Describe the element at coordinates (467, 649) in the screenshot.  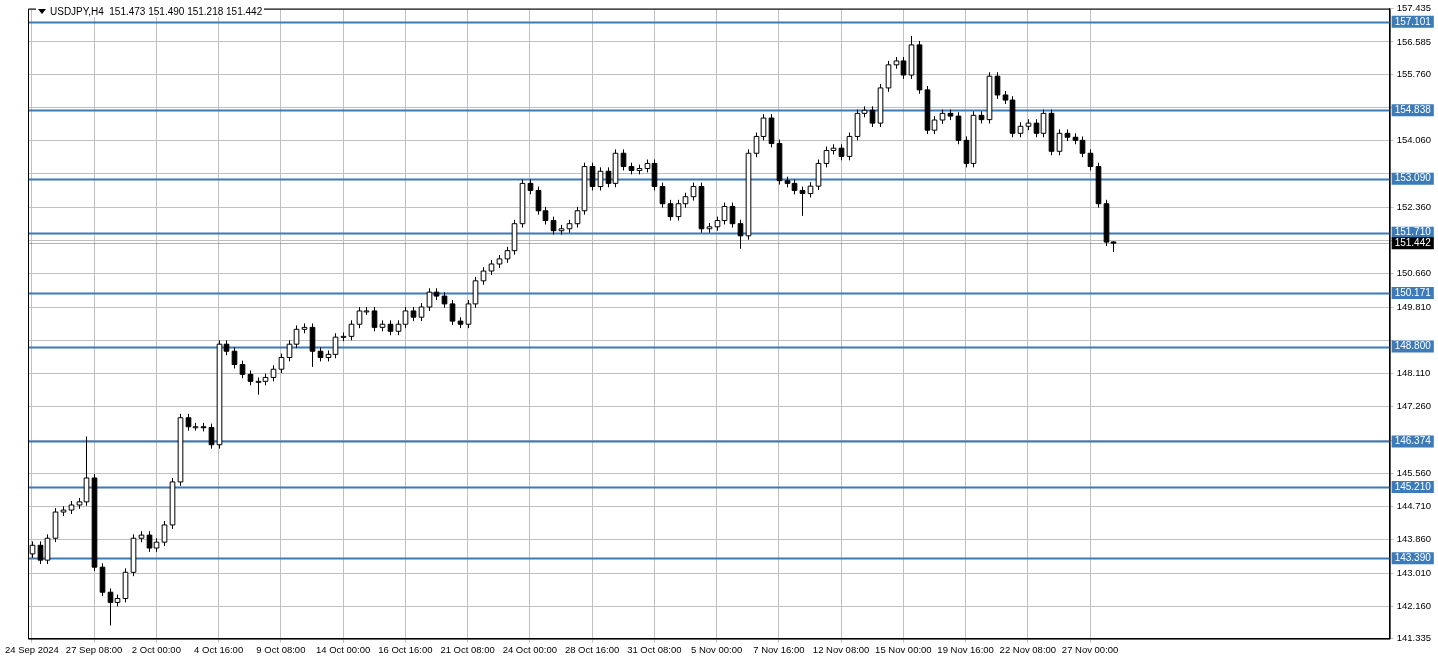
I see `x-tick-label: 21 Oct 08:00` at that location.